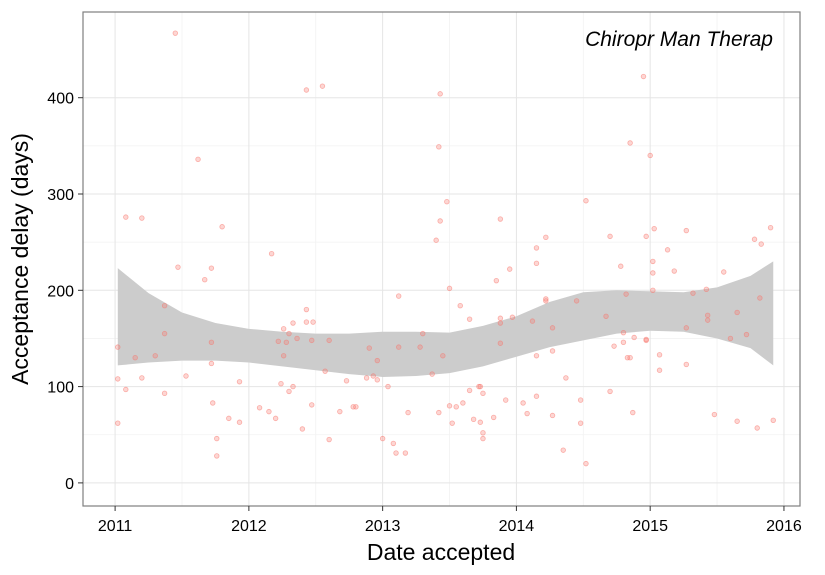  I want to click on x-tick-label: 2012, so click(249, 526).